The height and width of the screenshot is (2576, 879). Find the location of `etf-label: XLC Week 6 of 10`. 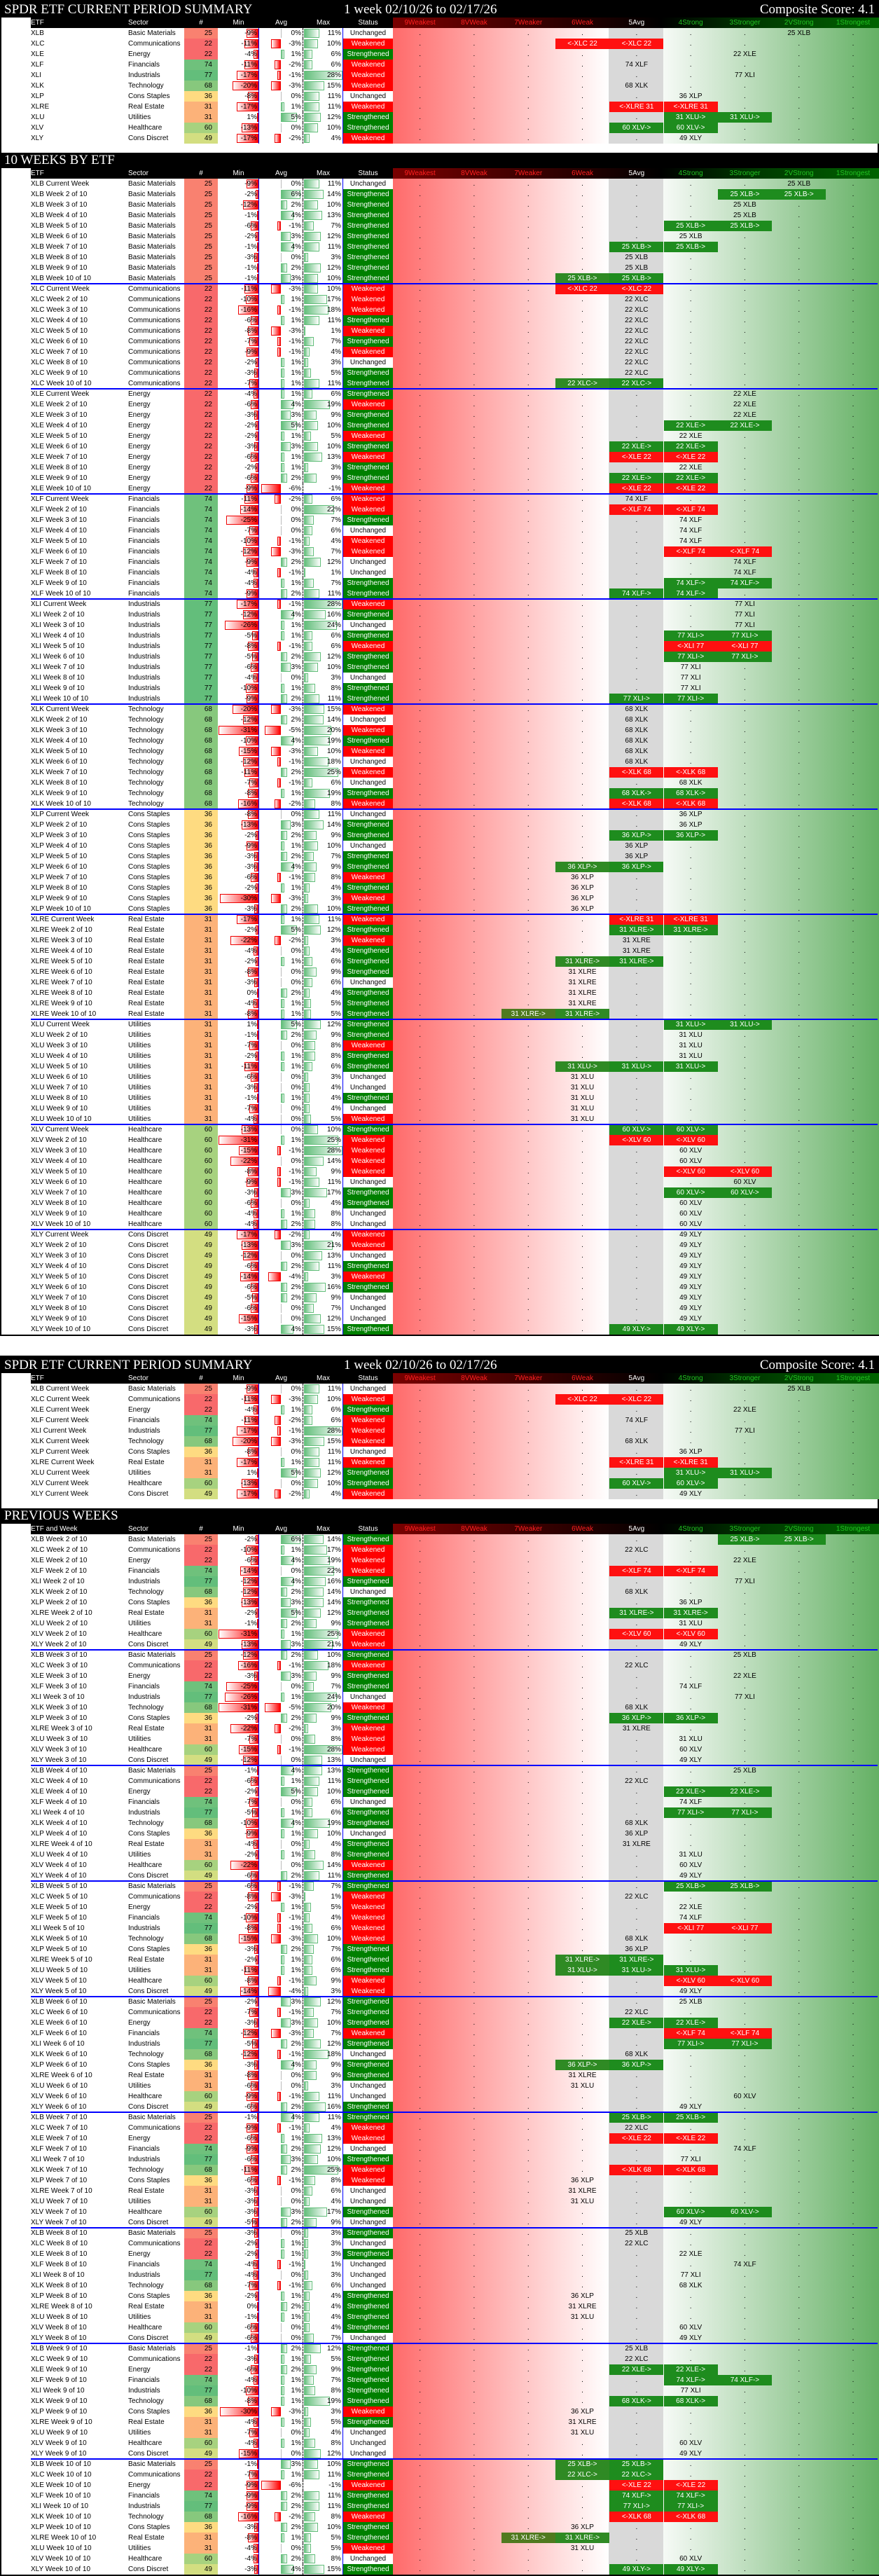

etf-label: XLC Week 6 of 10 is located at coordinates (80, 341).